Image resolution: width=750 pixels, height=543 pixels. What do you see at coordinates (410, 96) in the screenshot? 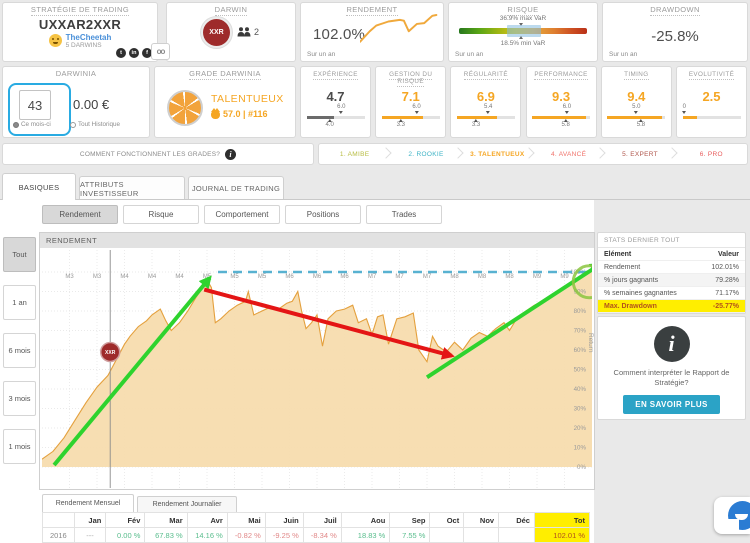
I see `gauge-value: 7.1` at bounding box center [410, 96].